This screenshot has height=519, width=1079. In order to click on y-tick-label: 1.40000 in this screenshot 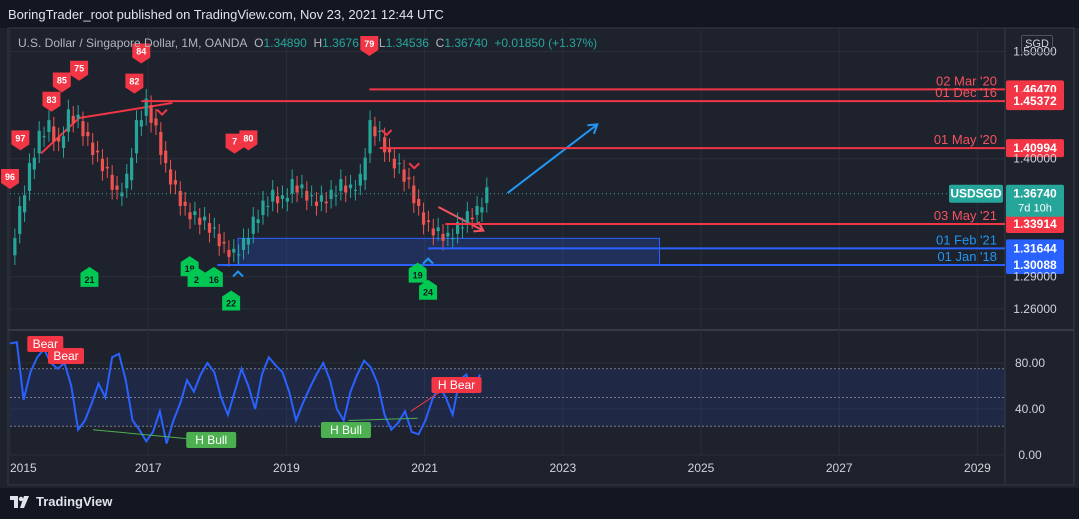, I will do `click(1035, 159)`.